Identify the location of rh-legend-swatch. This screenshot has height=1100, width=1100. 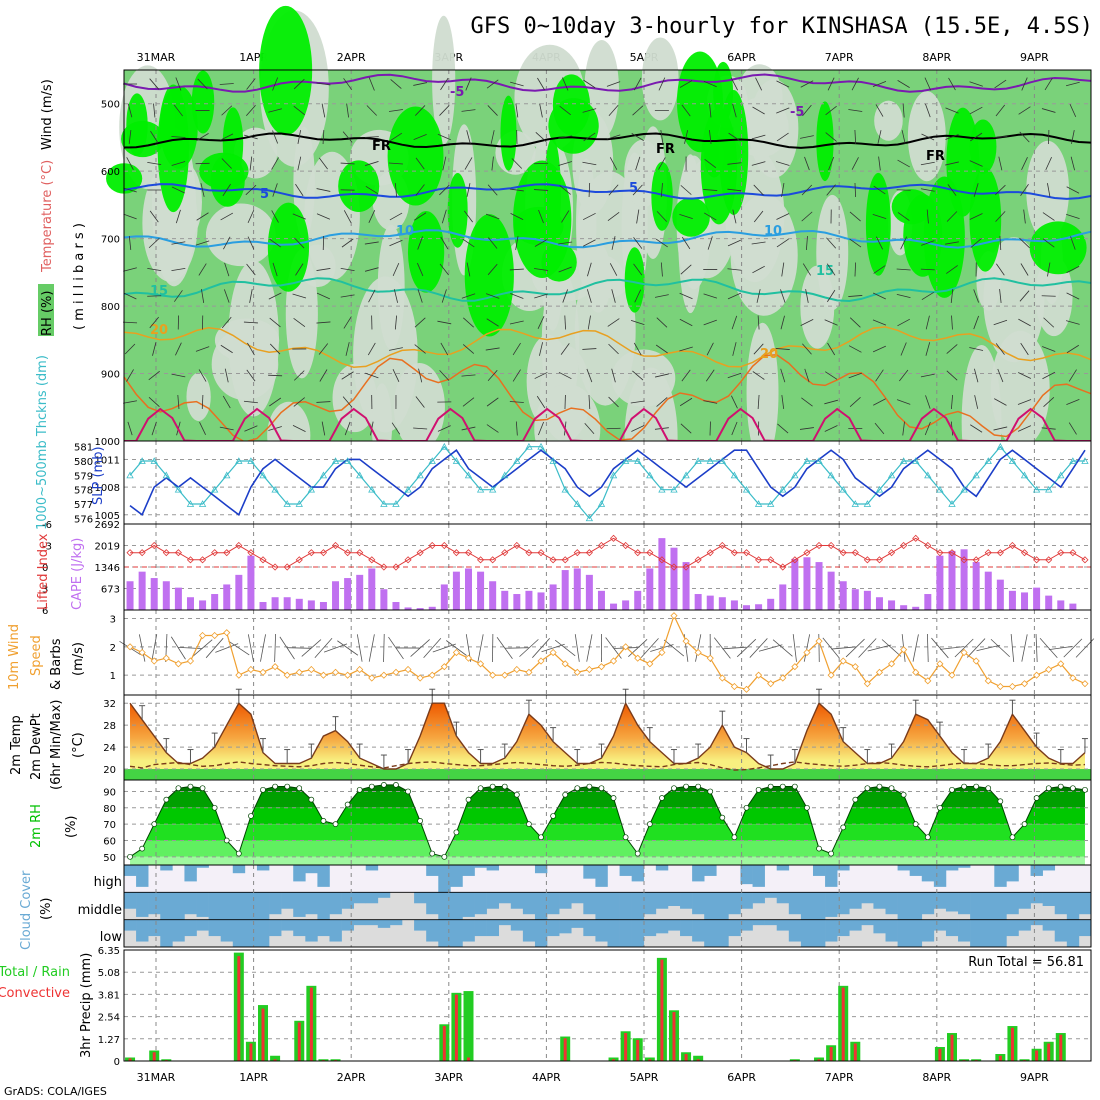
(46, 310).